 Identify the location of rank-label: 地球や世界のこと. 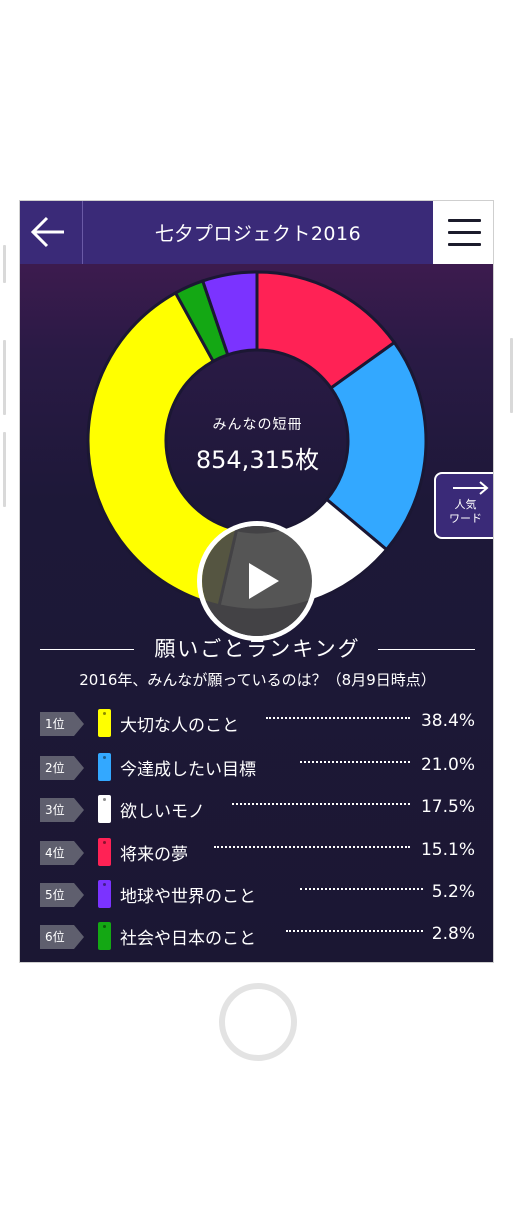
(188, 897).